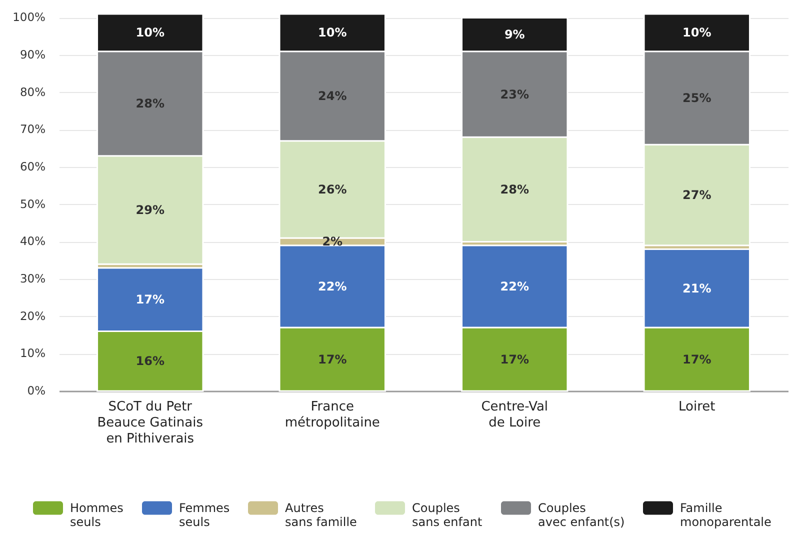 The image size is (803, 534). What do you see at coordinates (33, 353) in the screenshot?
I see `y-tick-label: 10%` at bounding box center [33, 353].